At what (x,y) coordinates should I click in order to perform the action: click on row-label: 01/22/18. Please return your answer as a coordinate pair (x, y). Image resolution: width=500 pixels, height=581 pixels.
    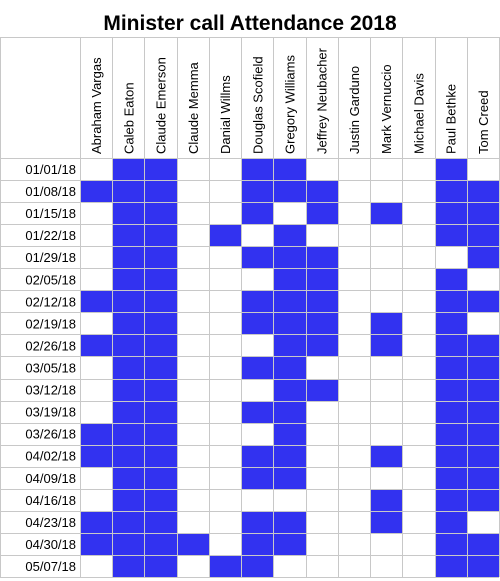
    Looking at the image, I should click on (50, 235).